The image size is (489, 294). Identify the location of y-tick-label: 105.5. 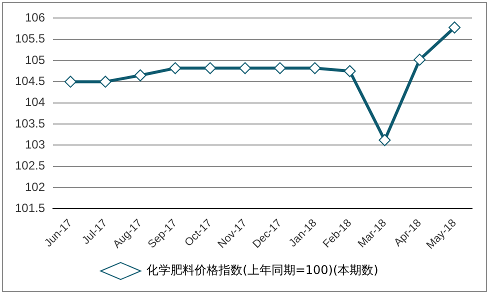
(30, 39).